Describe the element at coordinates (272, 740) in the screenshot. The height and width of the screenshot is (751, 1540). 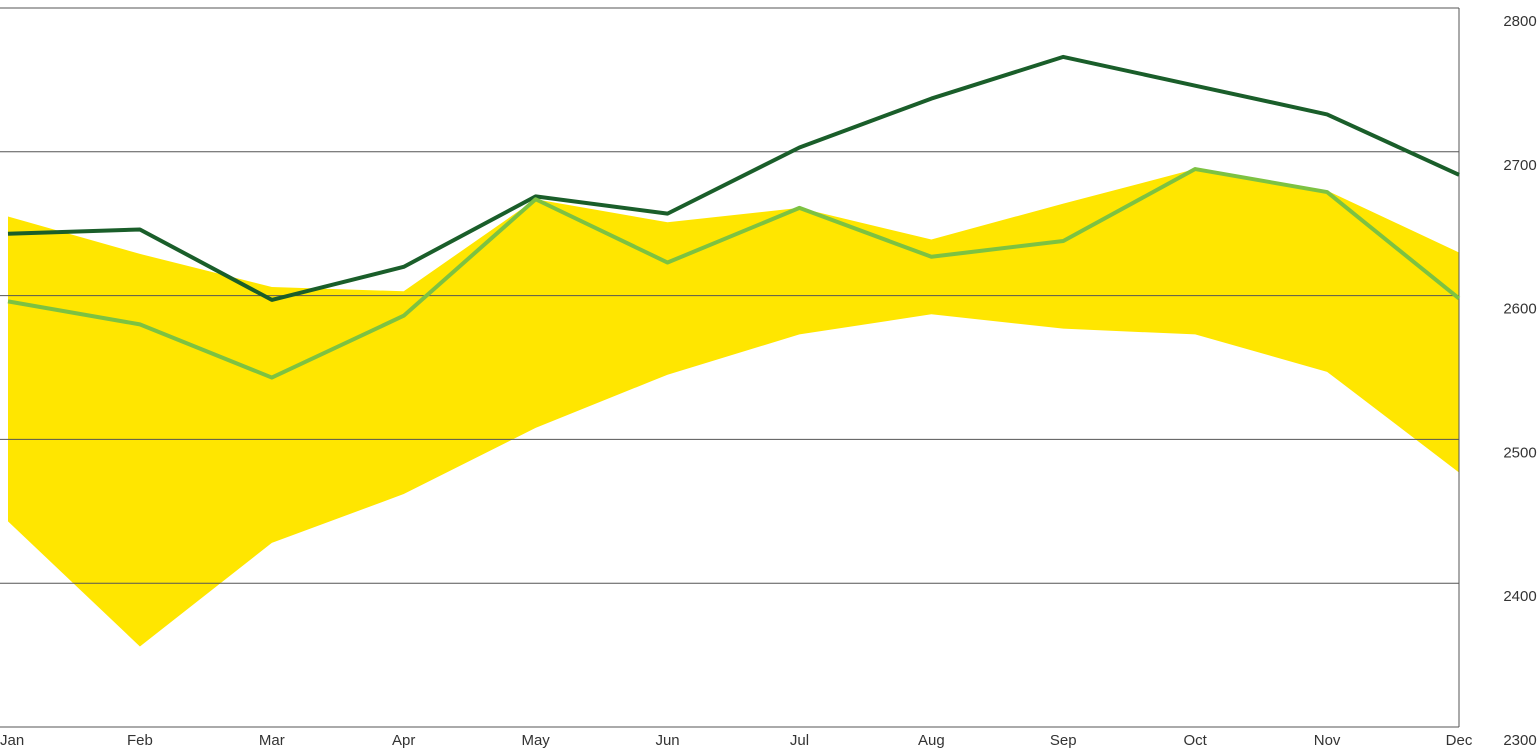
I see `x-tick-label: Mar` at that location.